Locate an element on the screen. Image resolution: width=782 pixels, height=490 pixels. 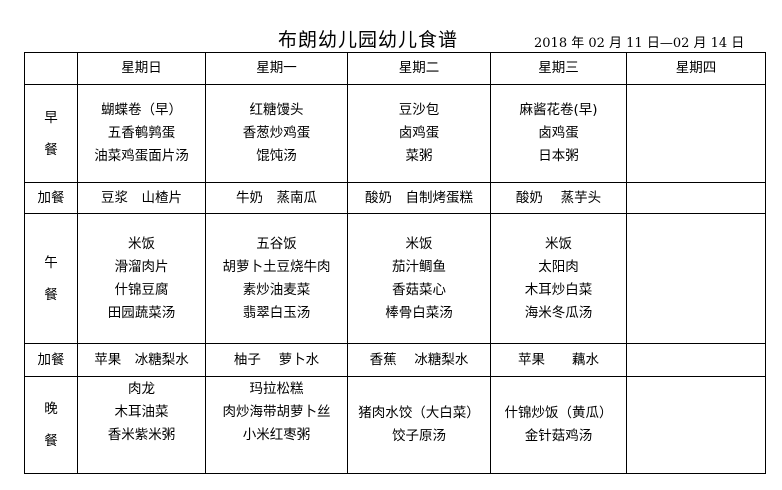
dish: 什锦炒饭（黄瓜） is located at coordinates (558, 413).